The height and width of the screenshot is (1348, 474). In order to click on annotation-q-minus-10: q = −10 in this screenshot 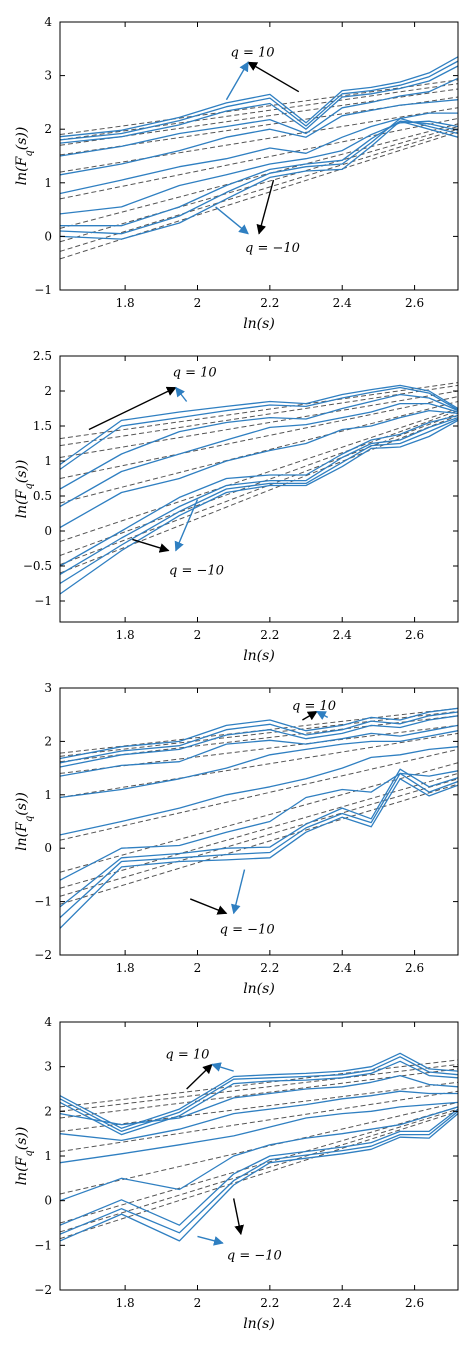, I will do `click(272, 248)`.